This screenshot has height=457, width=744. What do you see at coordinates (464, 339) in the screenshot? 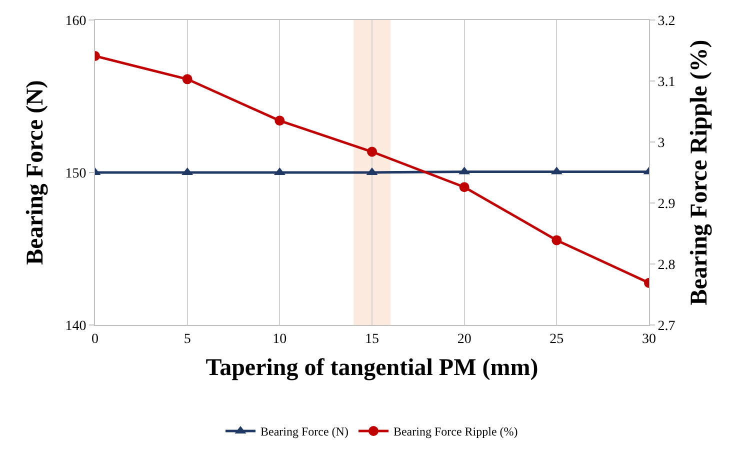
I see `x-tick-label: 20` at bounding box center [464, 339].